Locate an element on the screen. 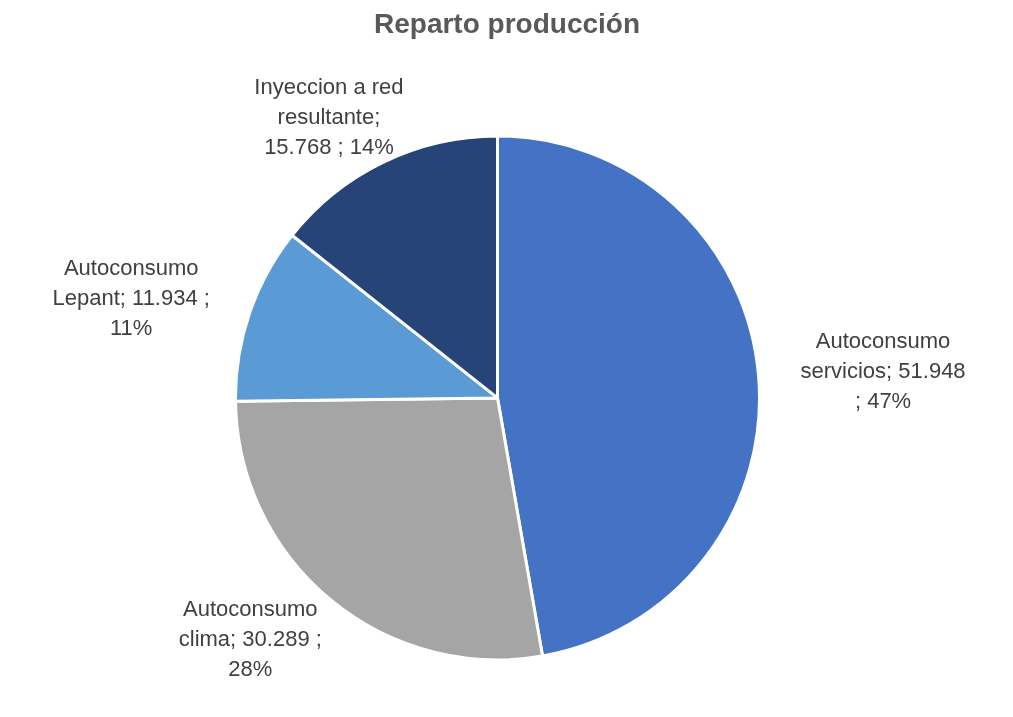 The height and width of the screenshot is (717, 1013). slice-label: Autoconsumo clima; 30.289 ; 28% is located at coordinates (250, 638).